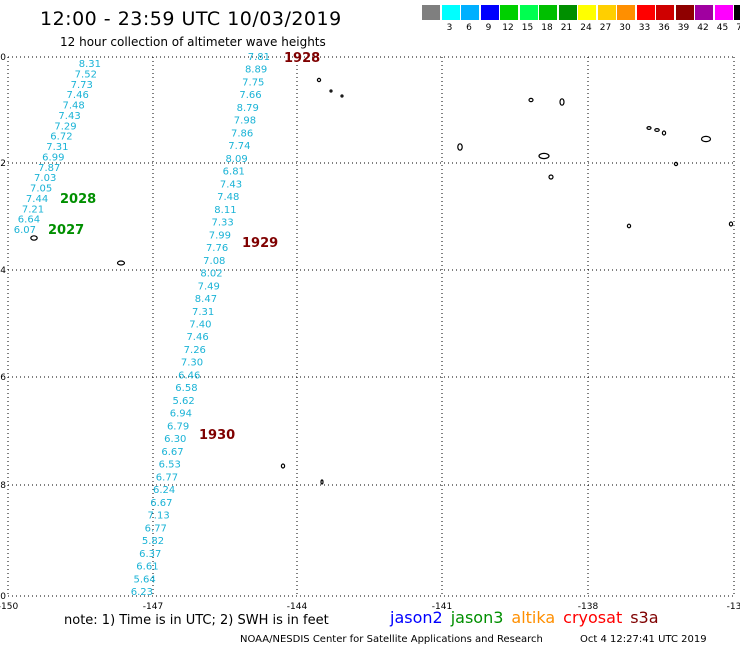  What do you see at coordinates (477, 617) in the screenshot?
I see `satellite-name: jason3` at bounding box center [477, 617].